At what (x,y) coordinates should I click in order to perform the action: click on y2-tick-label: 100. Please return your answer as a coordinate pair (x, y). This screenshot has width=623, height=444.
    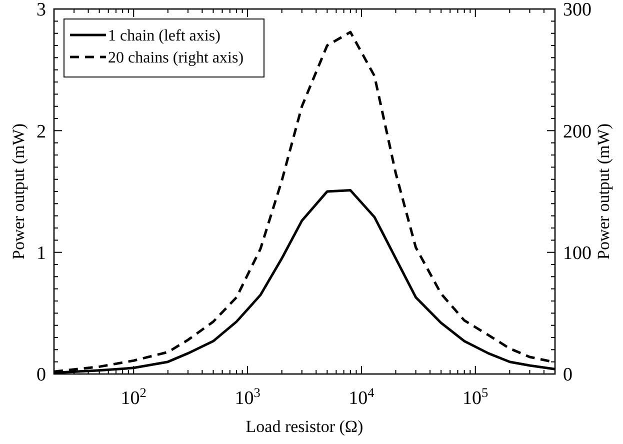
    Looking at the image, I should click on (577, 253).